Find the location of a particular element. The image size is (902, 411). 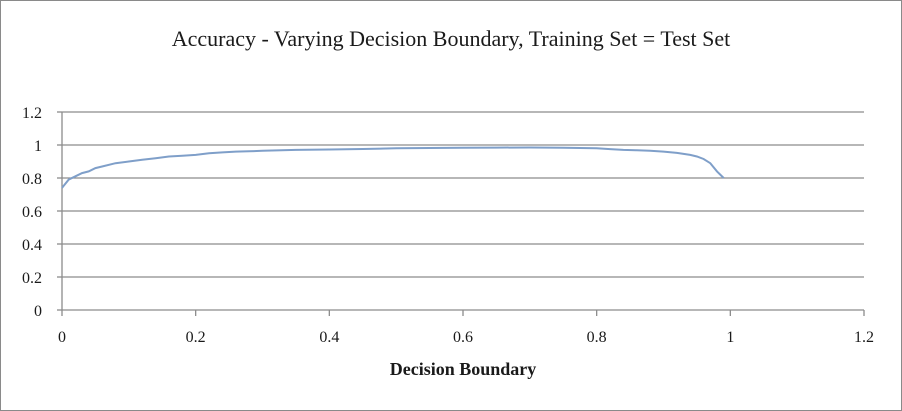

x-tick-label: 0 is located at coordinates (62, 337).